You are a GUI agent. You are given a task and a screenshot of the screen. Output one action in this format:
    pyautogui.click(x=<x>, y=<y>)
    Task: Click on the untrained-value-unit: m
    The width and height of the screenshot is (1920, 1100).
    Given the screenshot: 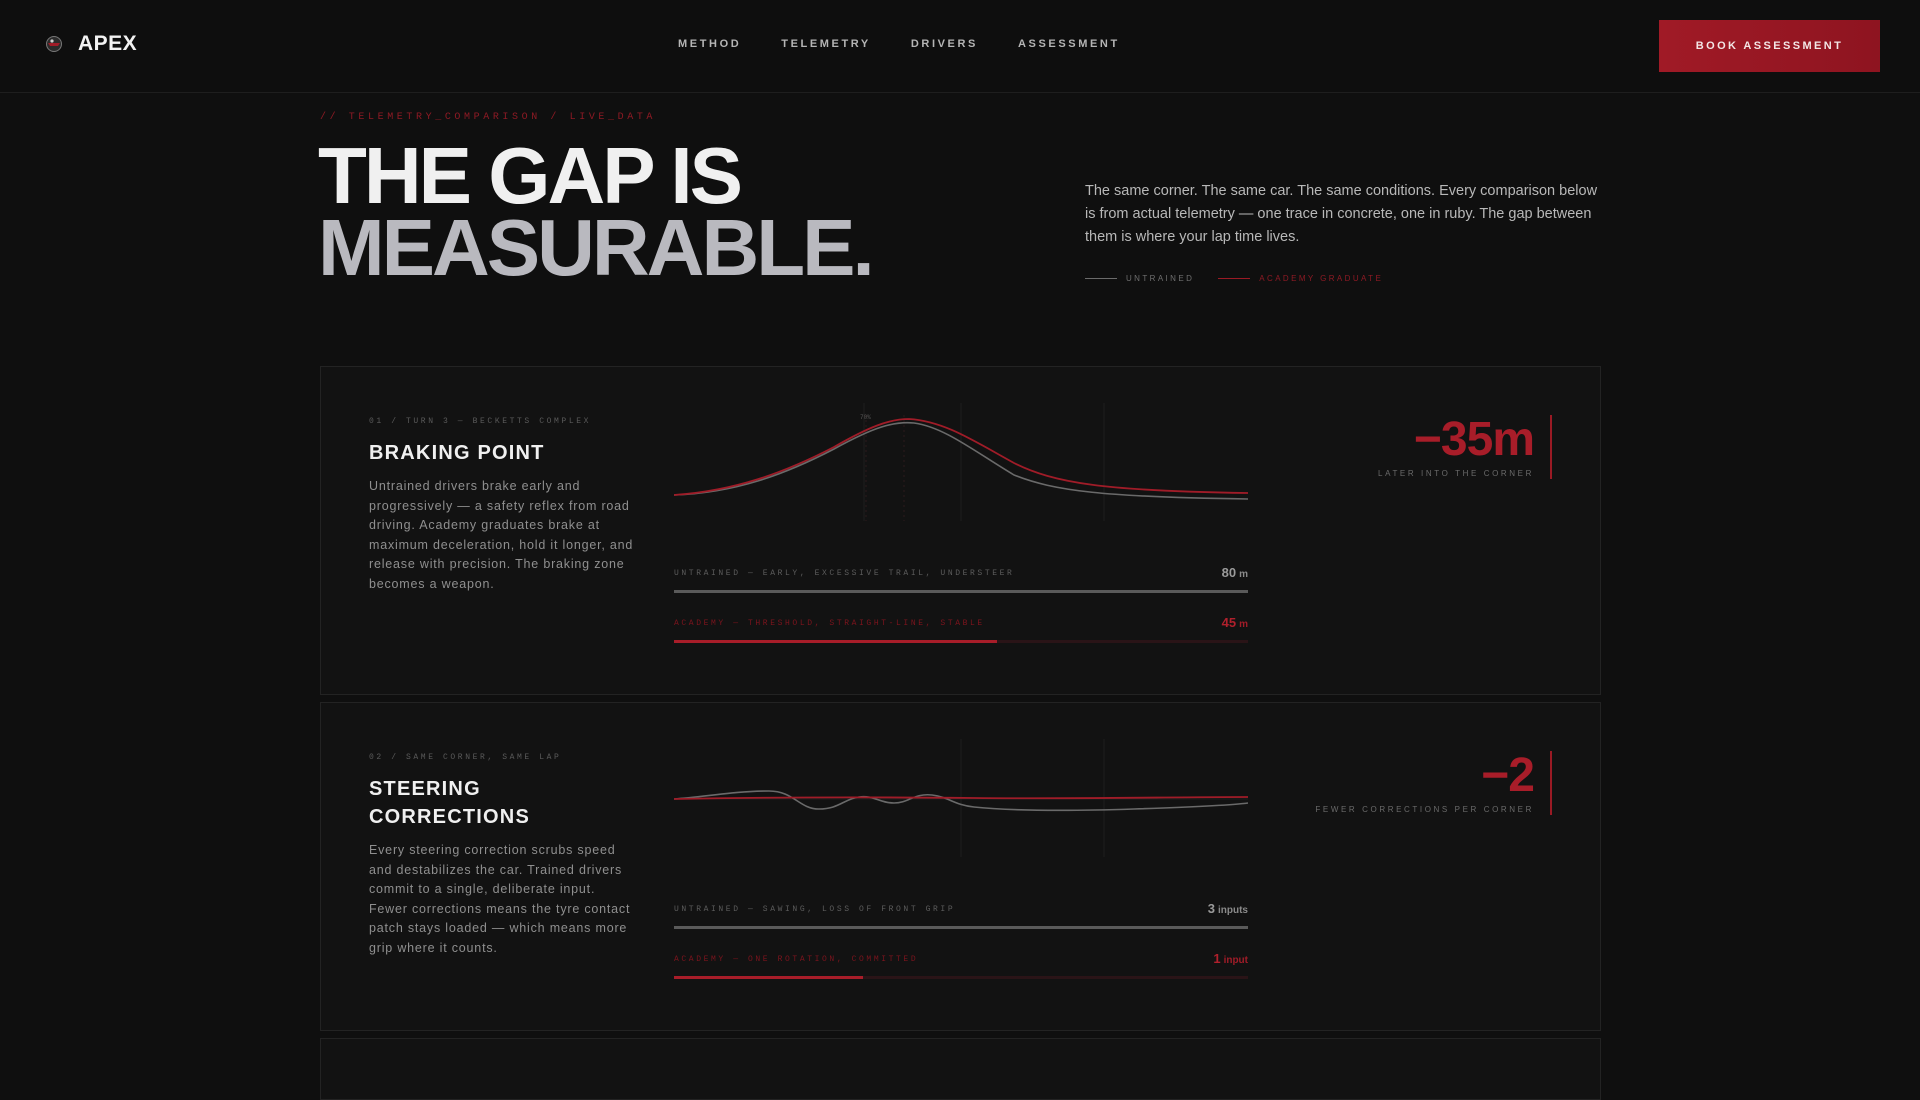 What is the action you would take?
    pyautogui.click(x=1243, y=574)
    